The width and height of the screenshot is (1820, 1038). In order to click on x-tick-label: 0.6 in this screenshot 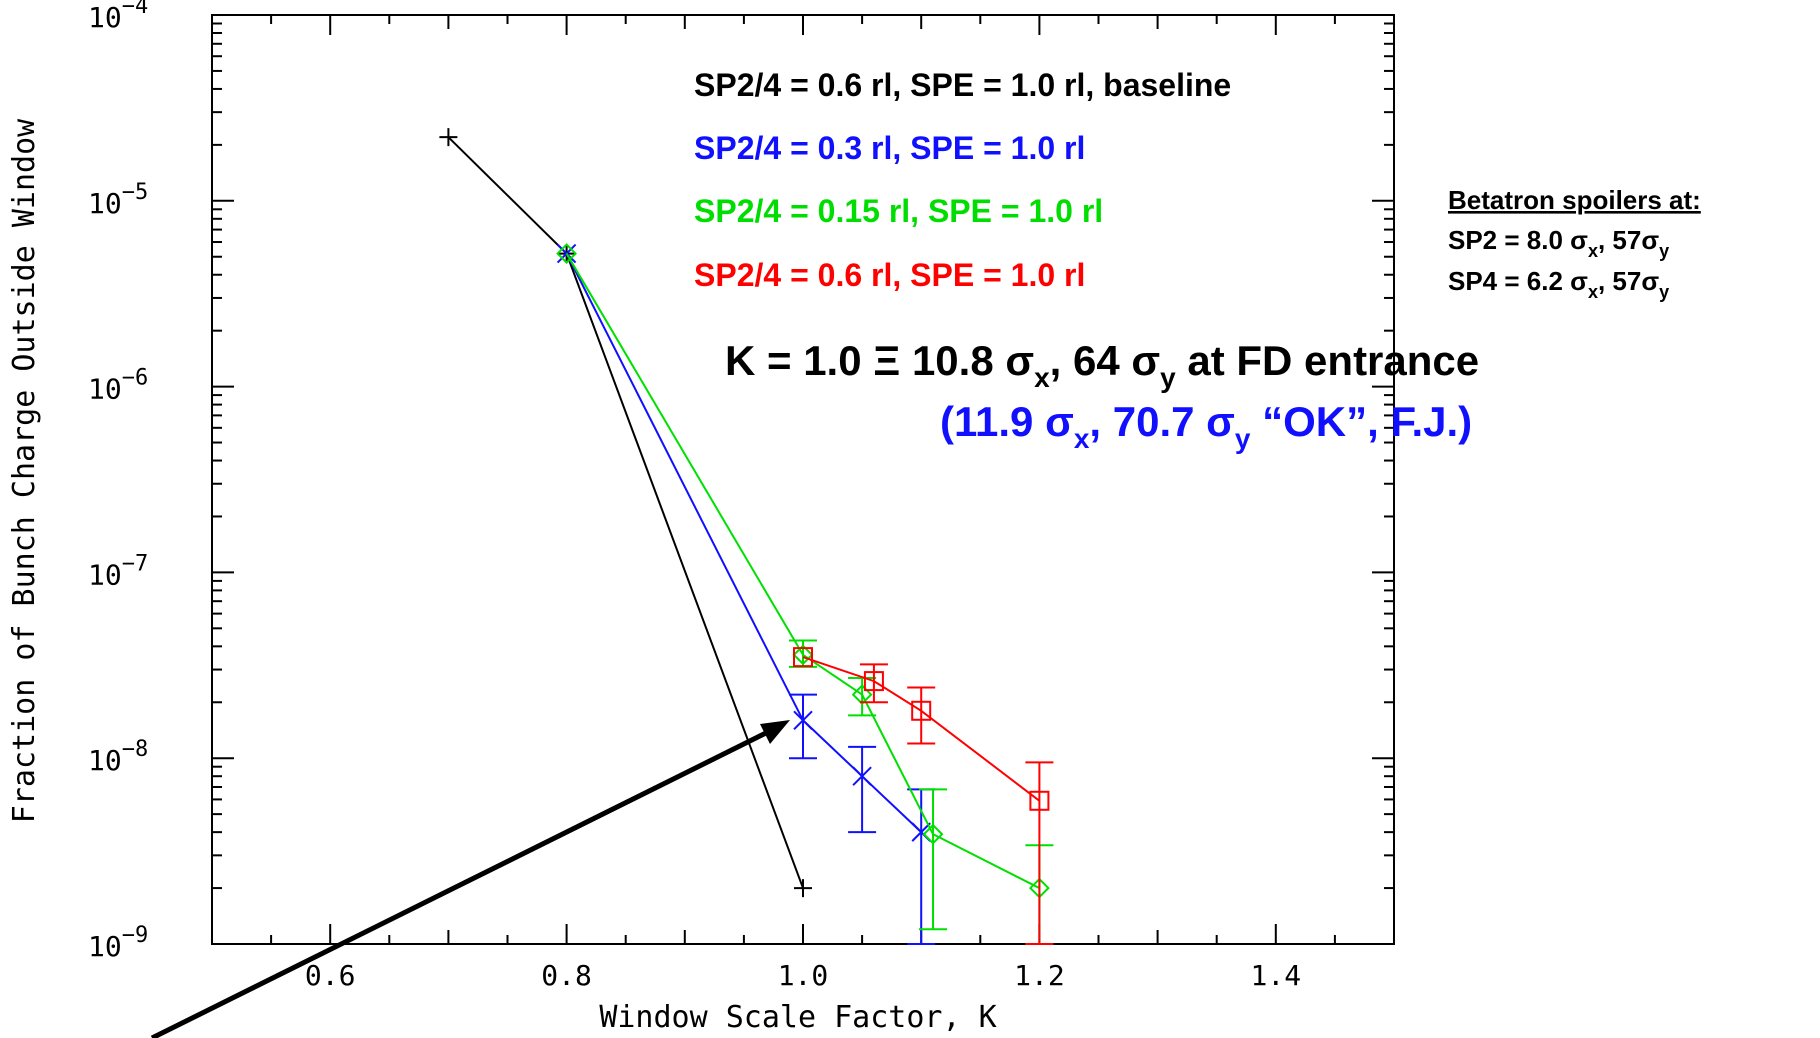, I will do `click(330, 975)`.